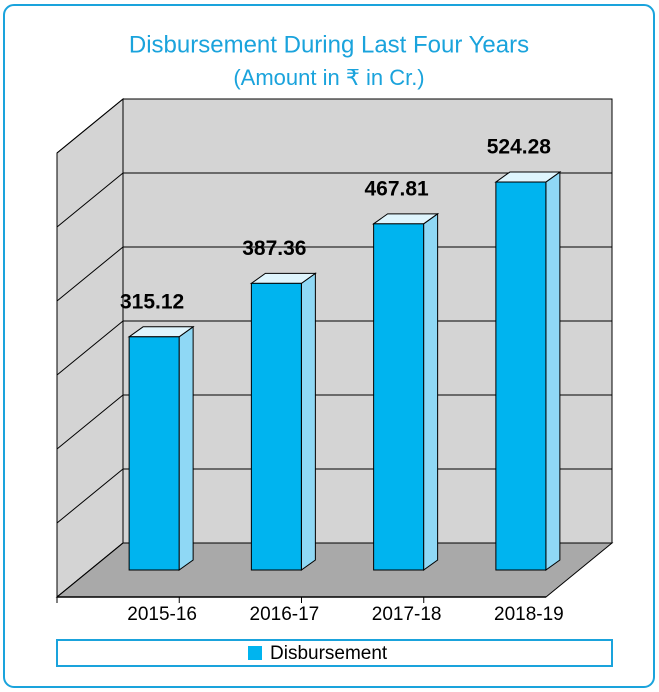 The width and height of the screenshot is (659, 692). I want to click on x-tick-label: 2018-19, so click(529, 614).